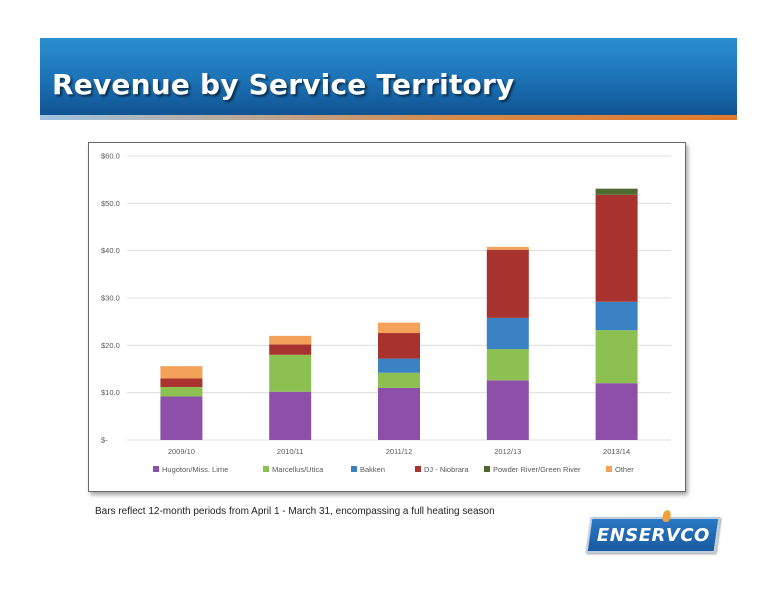 Image resolution: width=776 pixels, height=600 pixels. I want to click on slide-header: Revenue by Service Territory, so click(388, 79).